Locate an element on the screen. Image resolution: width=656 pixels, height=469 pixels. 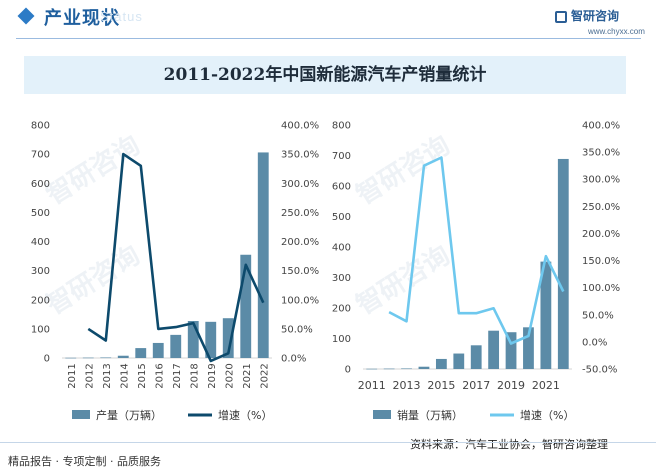
x-tick-label: 2016 is located at coordinates (159, 375).